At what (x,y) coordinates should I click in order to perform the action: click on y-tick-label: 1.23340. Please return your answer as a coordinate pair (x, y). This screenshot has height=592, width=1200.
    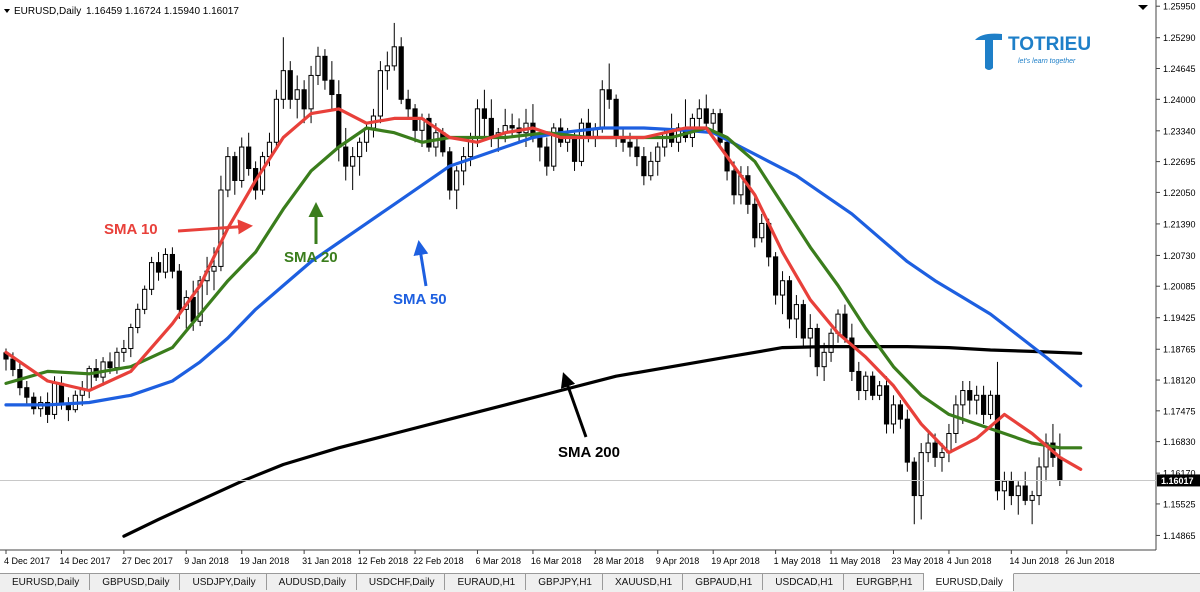
    Looking at the image, I should click on (1179, 131).